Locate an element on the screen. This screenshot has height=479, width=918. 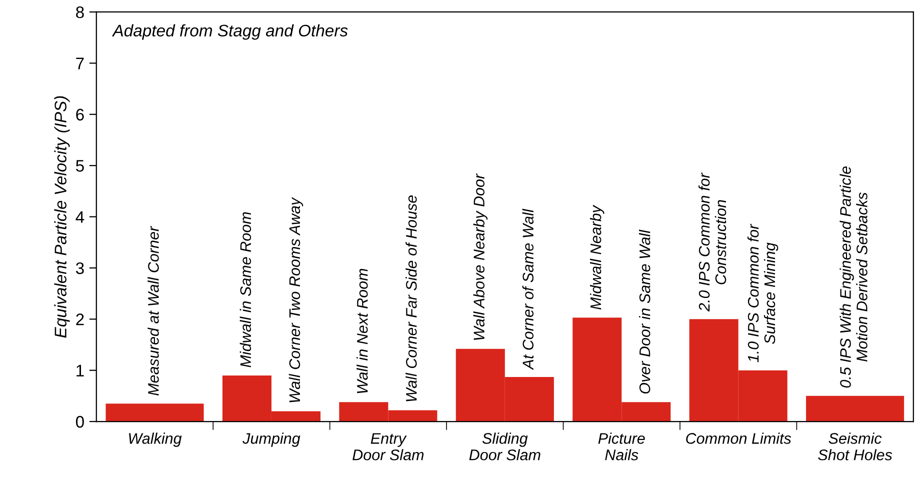
y-tick-label: 6 is located at coordinates (80, 114).